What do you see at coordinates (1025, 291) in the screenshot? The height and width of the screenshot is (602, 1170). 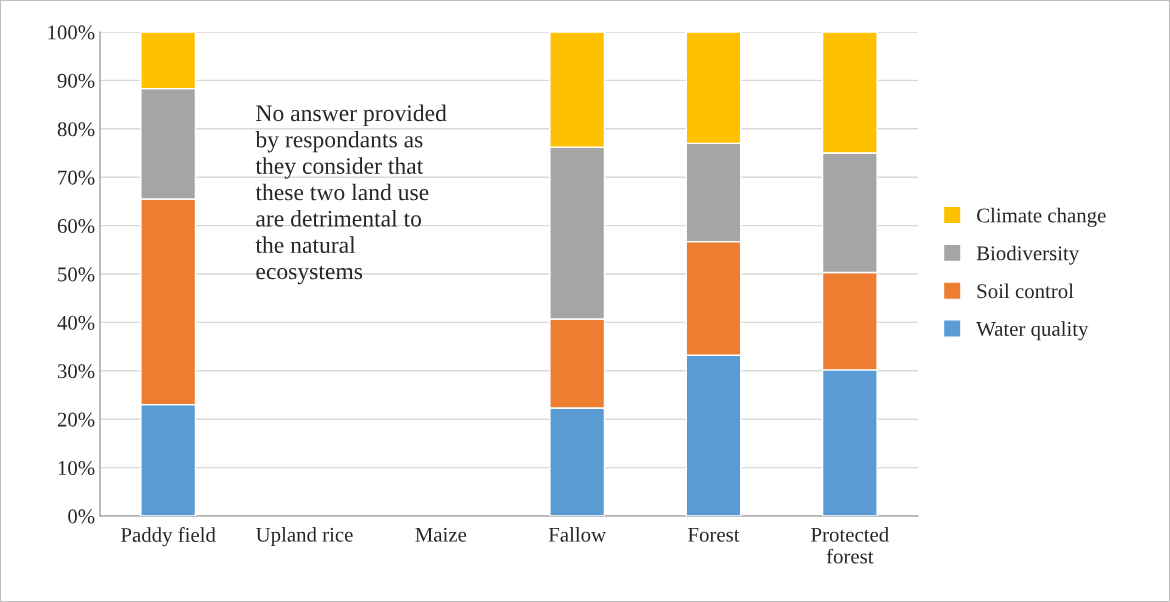 I see `legend-label: Soil control` at bounding box center [1025, 291].